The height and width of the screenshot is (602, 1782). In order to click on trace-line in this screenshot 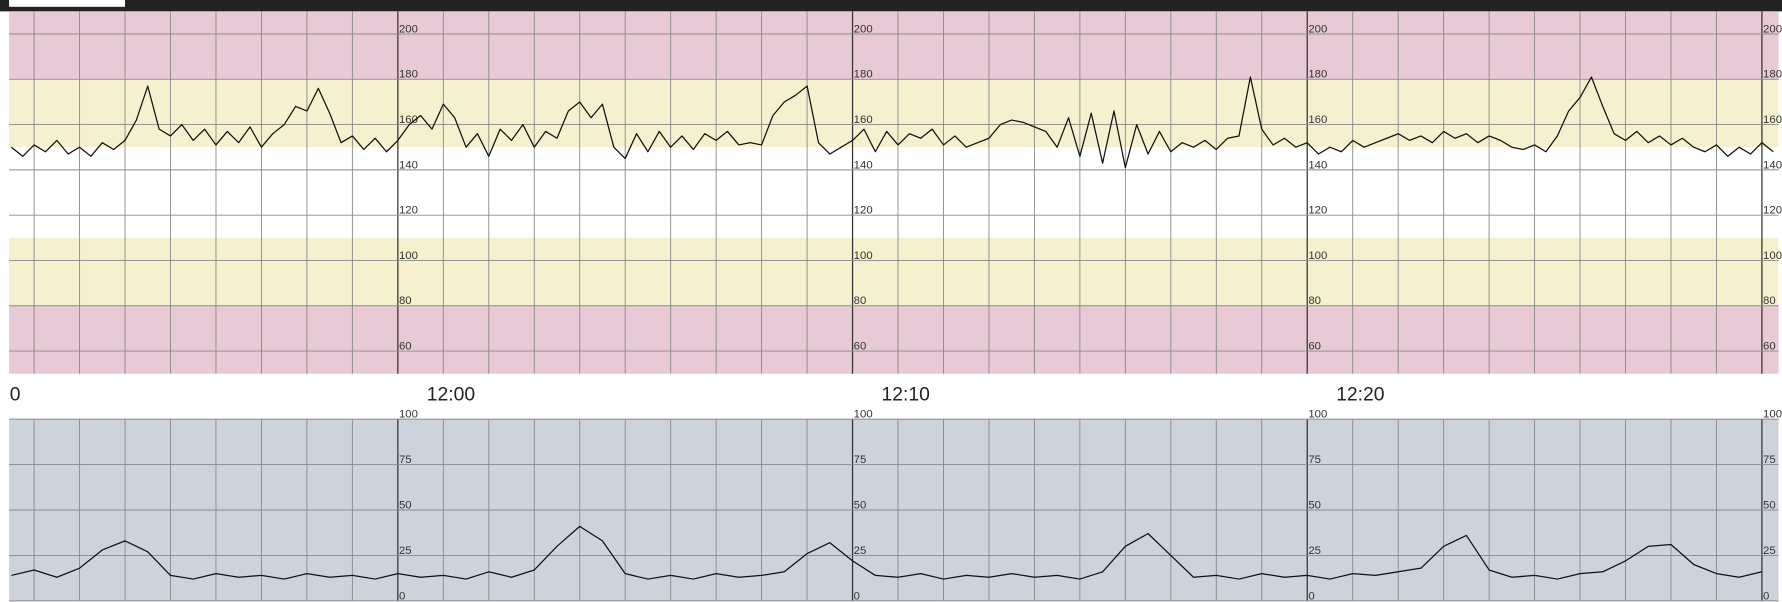, I will do `click(887, 552)`.